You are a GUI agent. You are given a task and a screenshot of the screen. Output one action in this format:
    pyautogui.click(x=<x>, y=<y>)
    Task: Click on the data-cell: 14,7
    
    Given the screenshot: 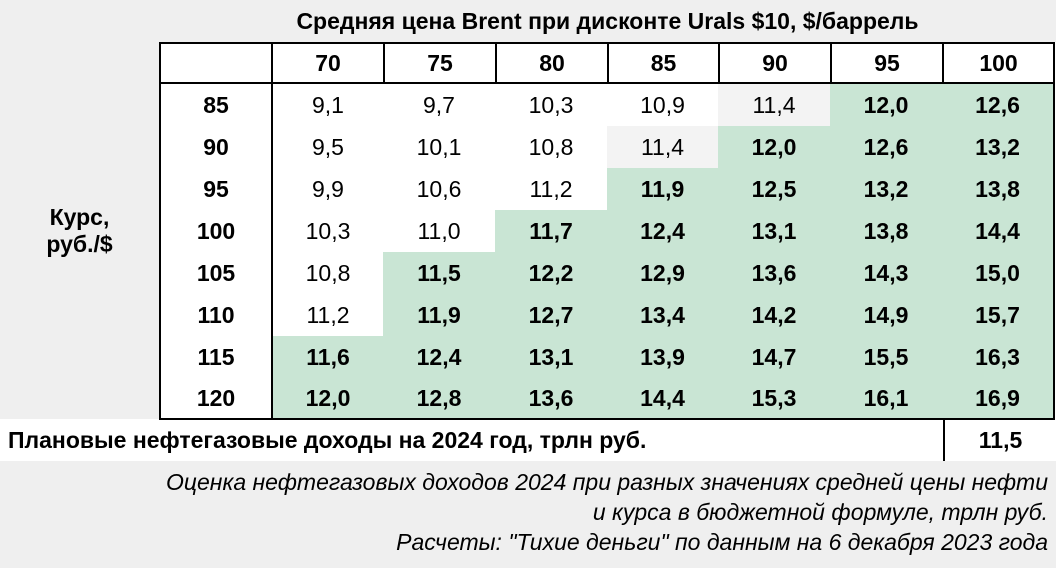 What is the action you would take?
    pyautogui.click(x=774, y=357)
    